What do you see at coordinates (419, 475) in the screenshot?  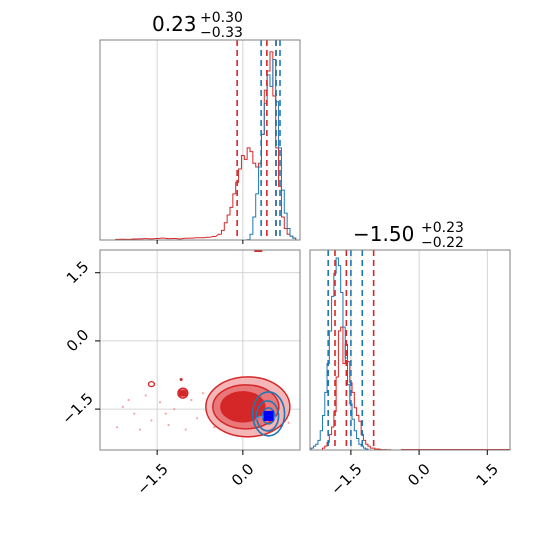 I see `hist-param2-xtick-label-1: 0.0` at bounding box center [419, 475].